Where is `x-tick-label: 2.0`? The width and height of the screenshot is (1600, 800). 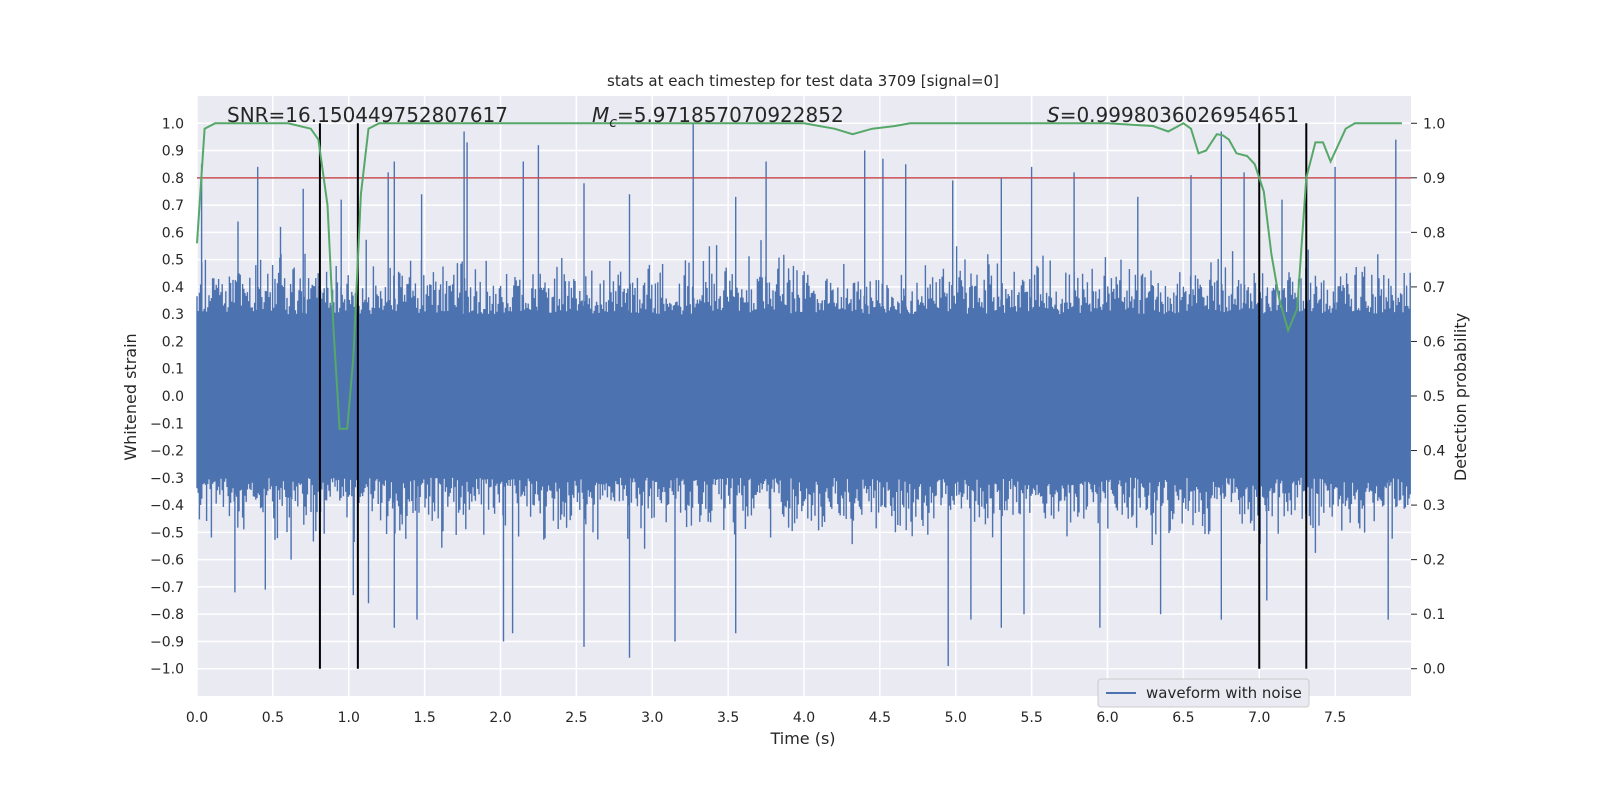 x-tick-label: 2.0 is located at coordinates (500, 718).